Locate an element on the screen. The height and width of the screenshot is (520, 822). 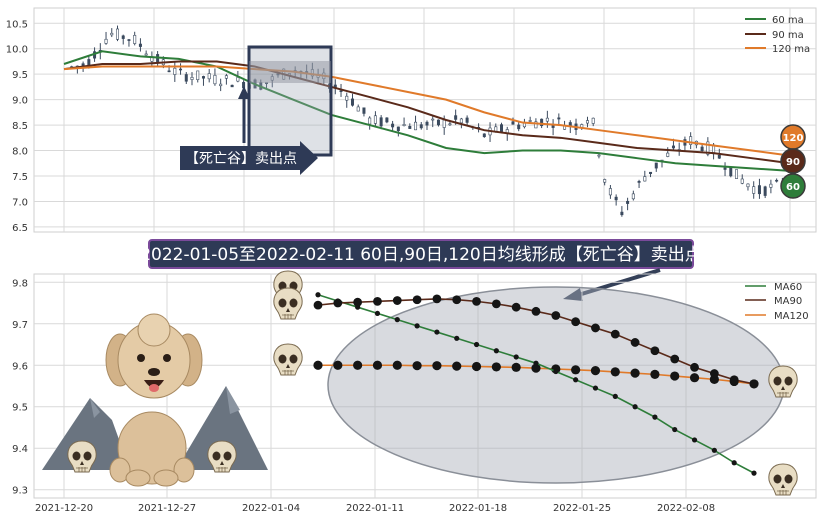
badge-60: 60 is located at coordinates (793, 186).